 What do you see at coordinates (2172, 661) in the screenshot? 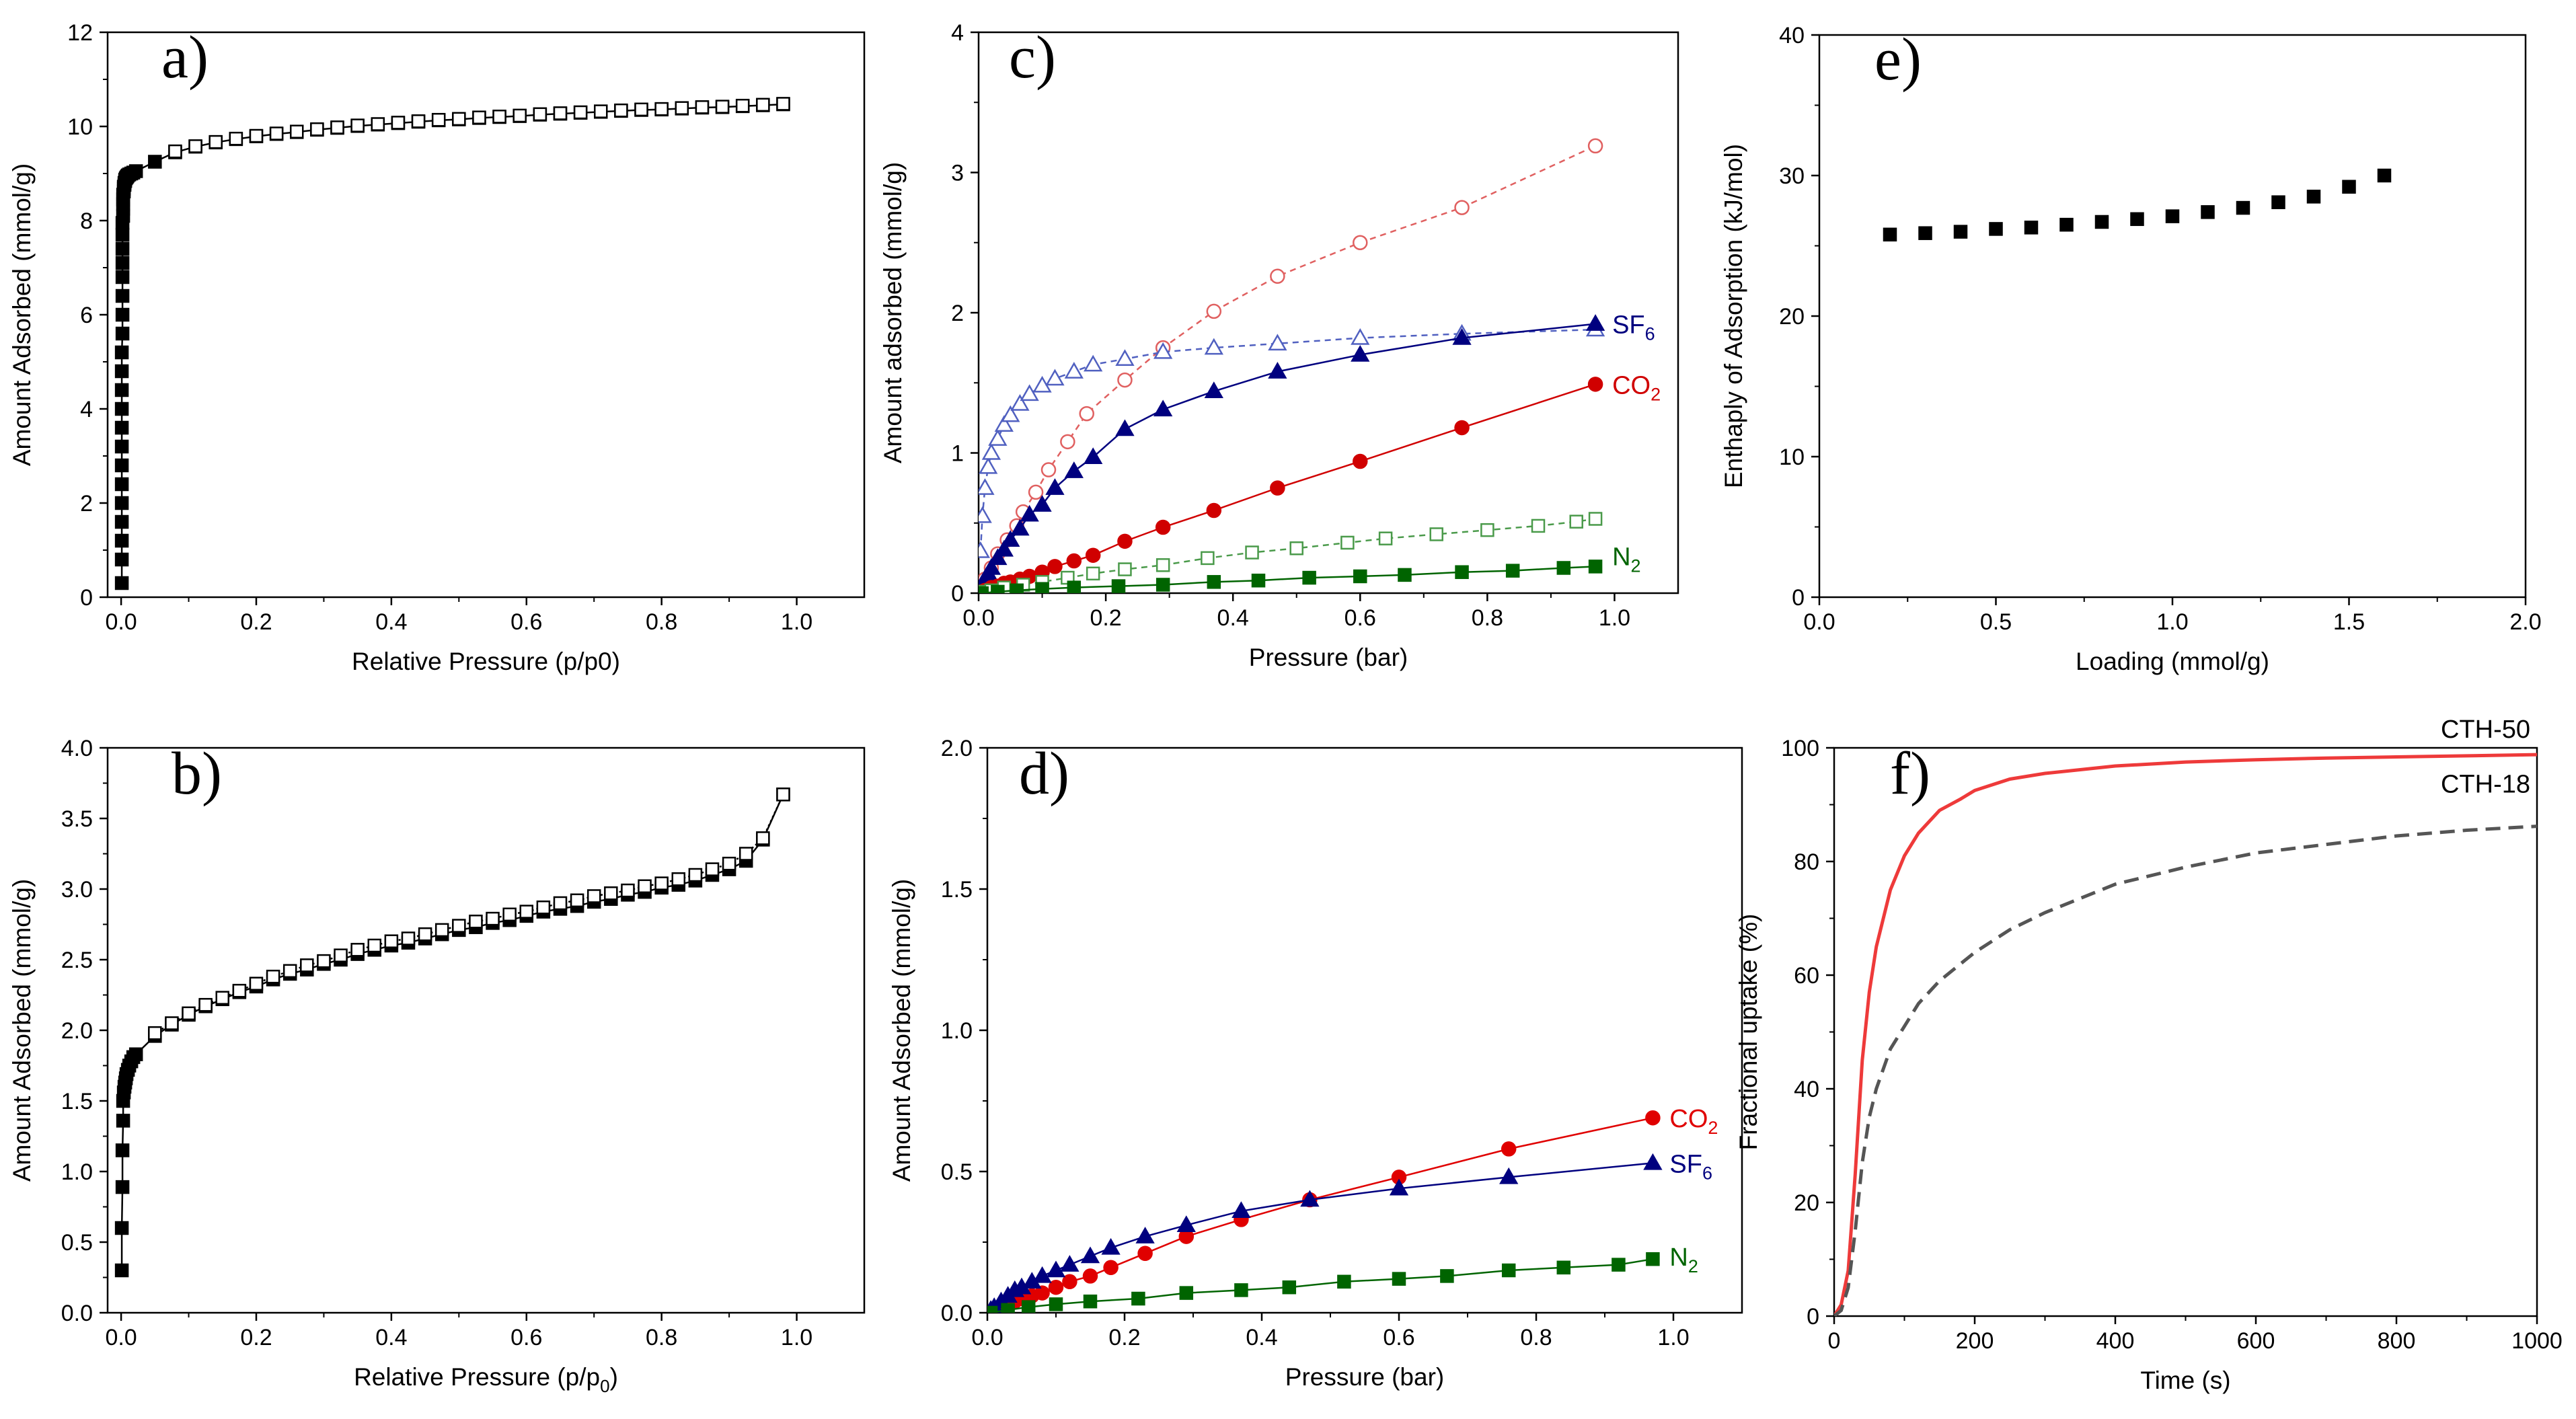
I see `x-axis-label: Loading (mmol/g)` at bounding box center [2172, 661].